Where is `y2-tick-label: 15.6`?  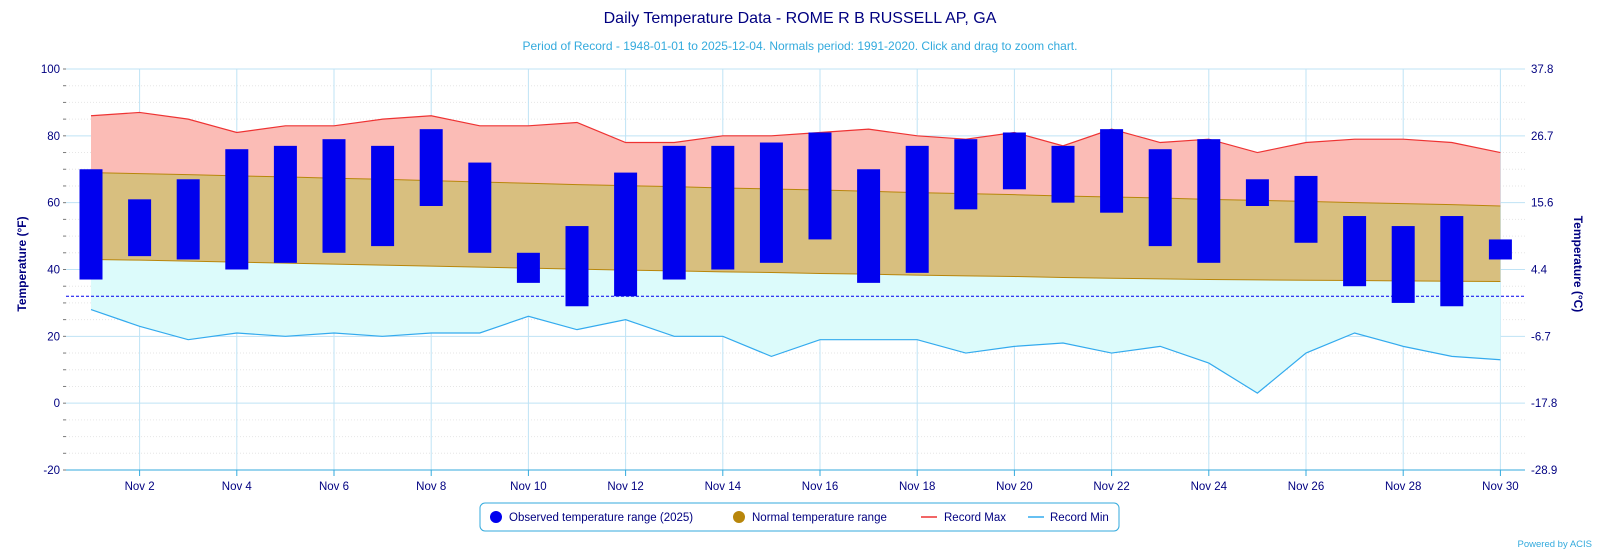 y2-tick-label: 15.6 is located at coordinates (1542, 204).